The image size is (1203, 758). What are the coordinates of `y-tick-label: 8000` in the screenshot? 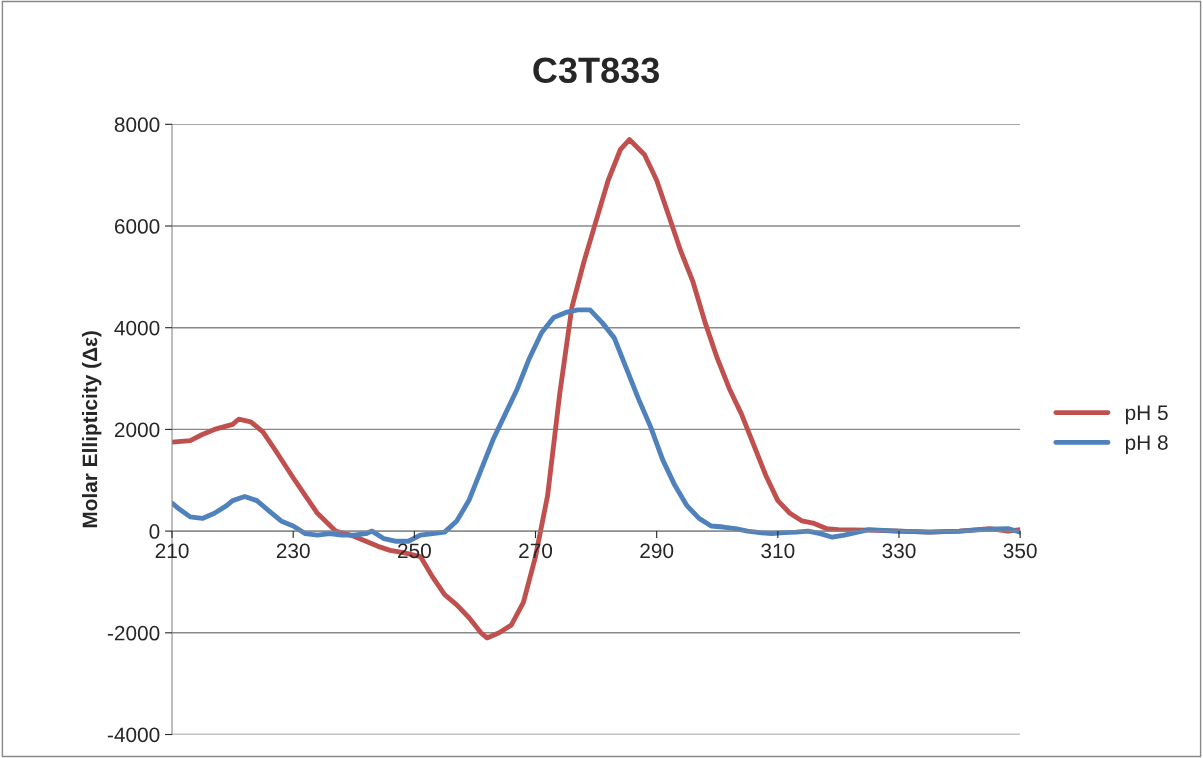 It's located at (137, 125).